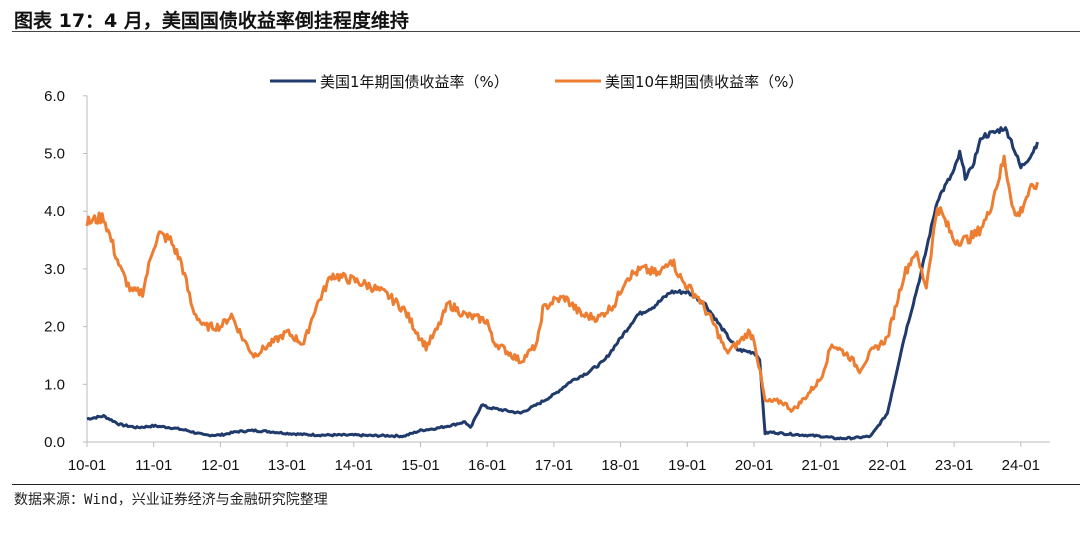  Describe the element at coordinates (1021, 465) in the screenshot. I see `x-tick-label: 24-01` at that location.